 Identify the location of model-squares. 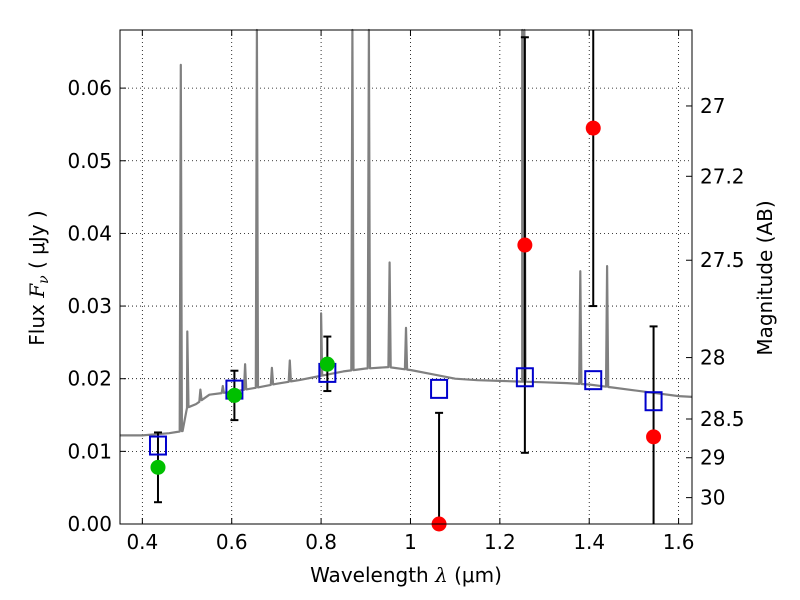
(405, 409).